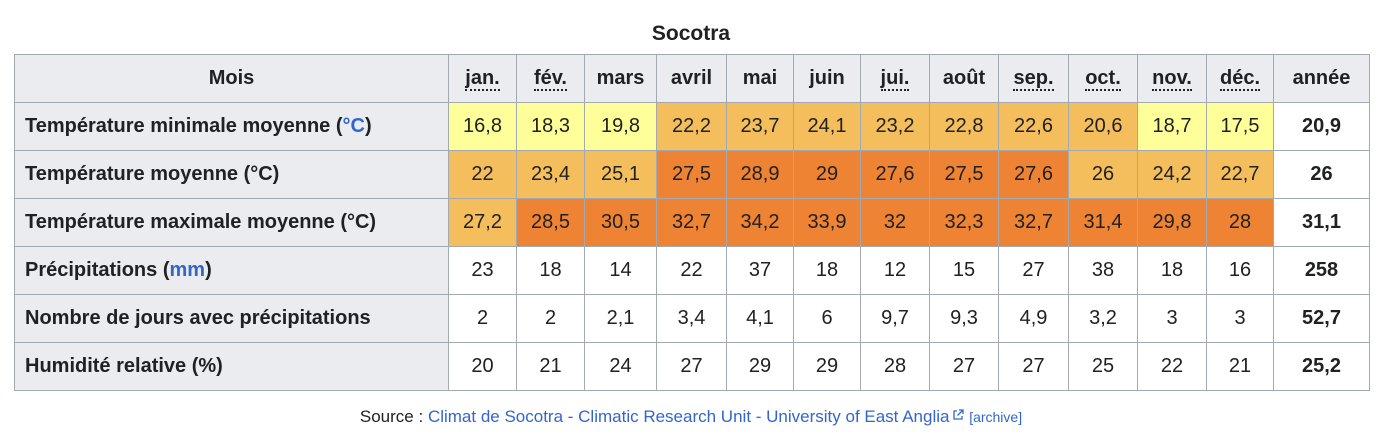  I want to click on unit-link: °C, so click(353, 126).